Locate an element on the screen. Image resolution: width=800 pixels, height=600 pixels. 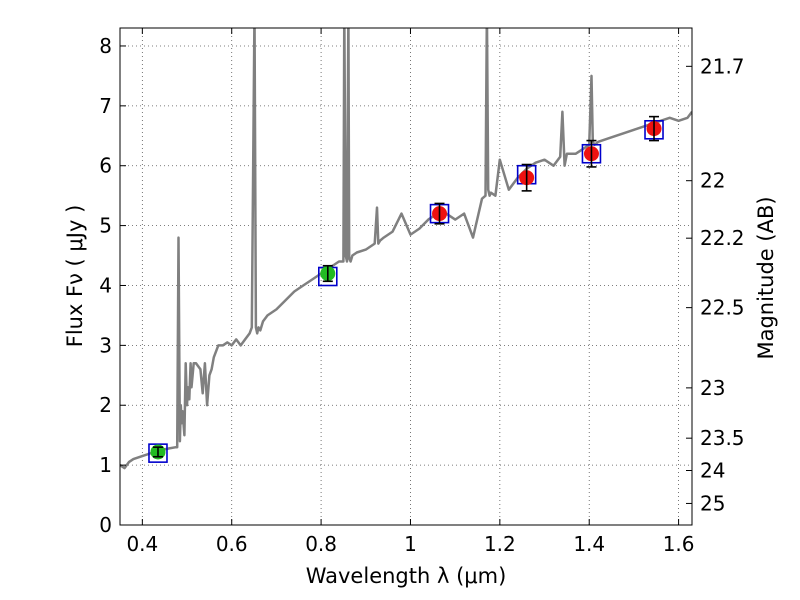
y-tick-label: 7 is located at coordinates (105, 106).